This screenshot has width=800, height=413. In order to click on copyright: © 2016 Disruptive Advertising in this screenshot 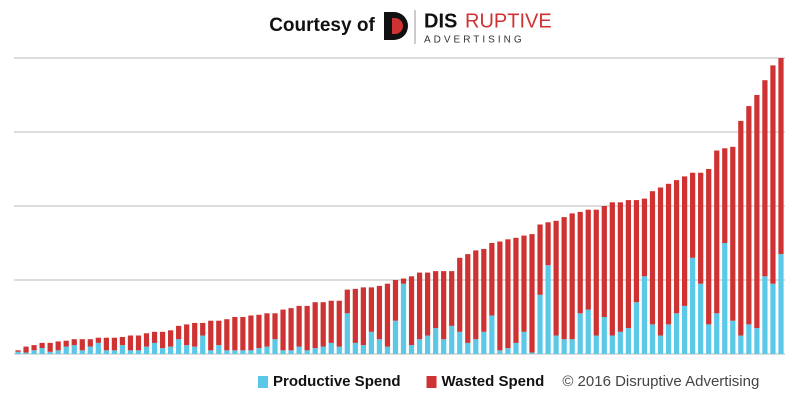, I will do `click(660, 381)`.